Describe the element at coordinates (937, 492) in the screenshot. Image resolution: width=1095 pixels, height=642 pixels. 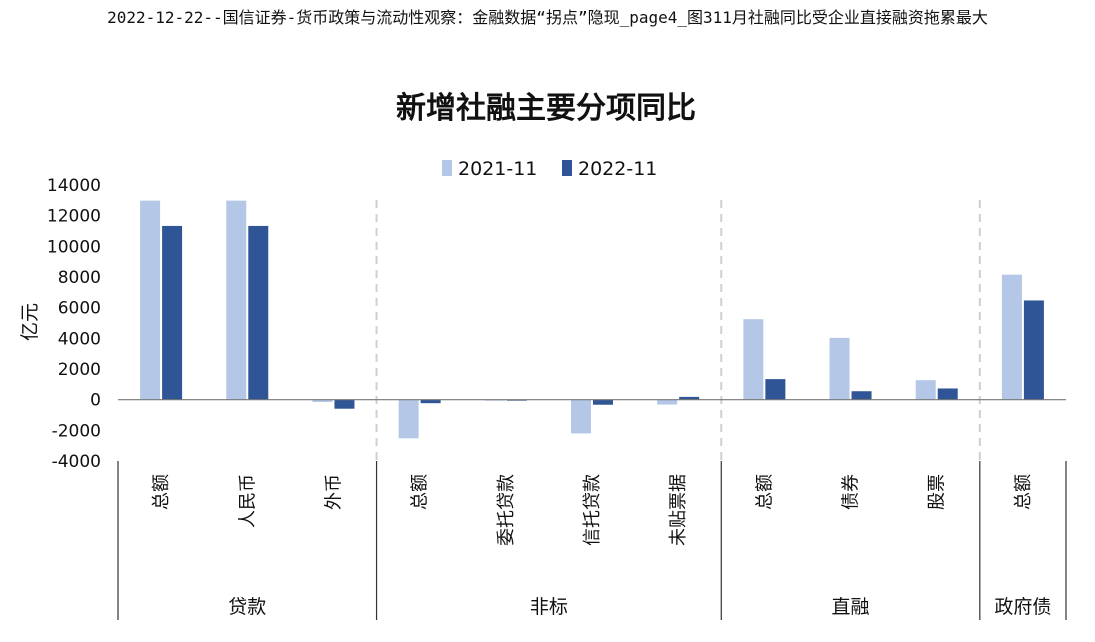
I see `x-category-label: 股票` at that location.